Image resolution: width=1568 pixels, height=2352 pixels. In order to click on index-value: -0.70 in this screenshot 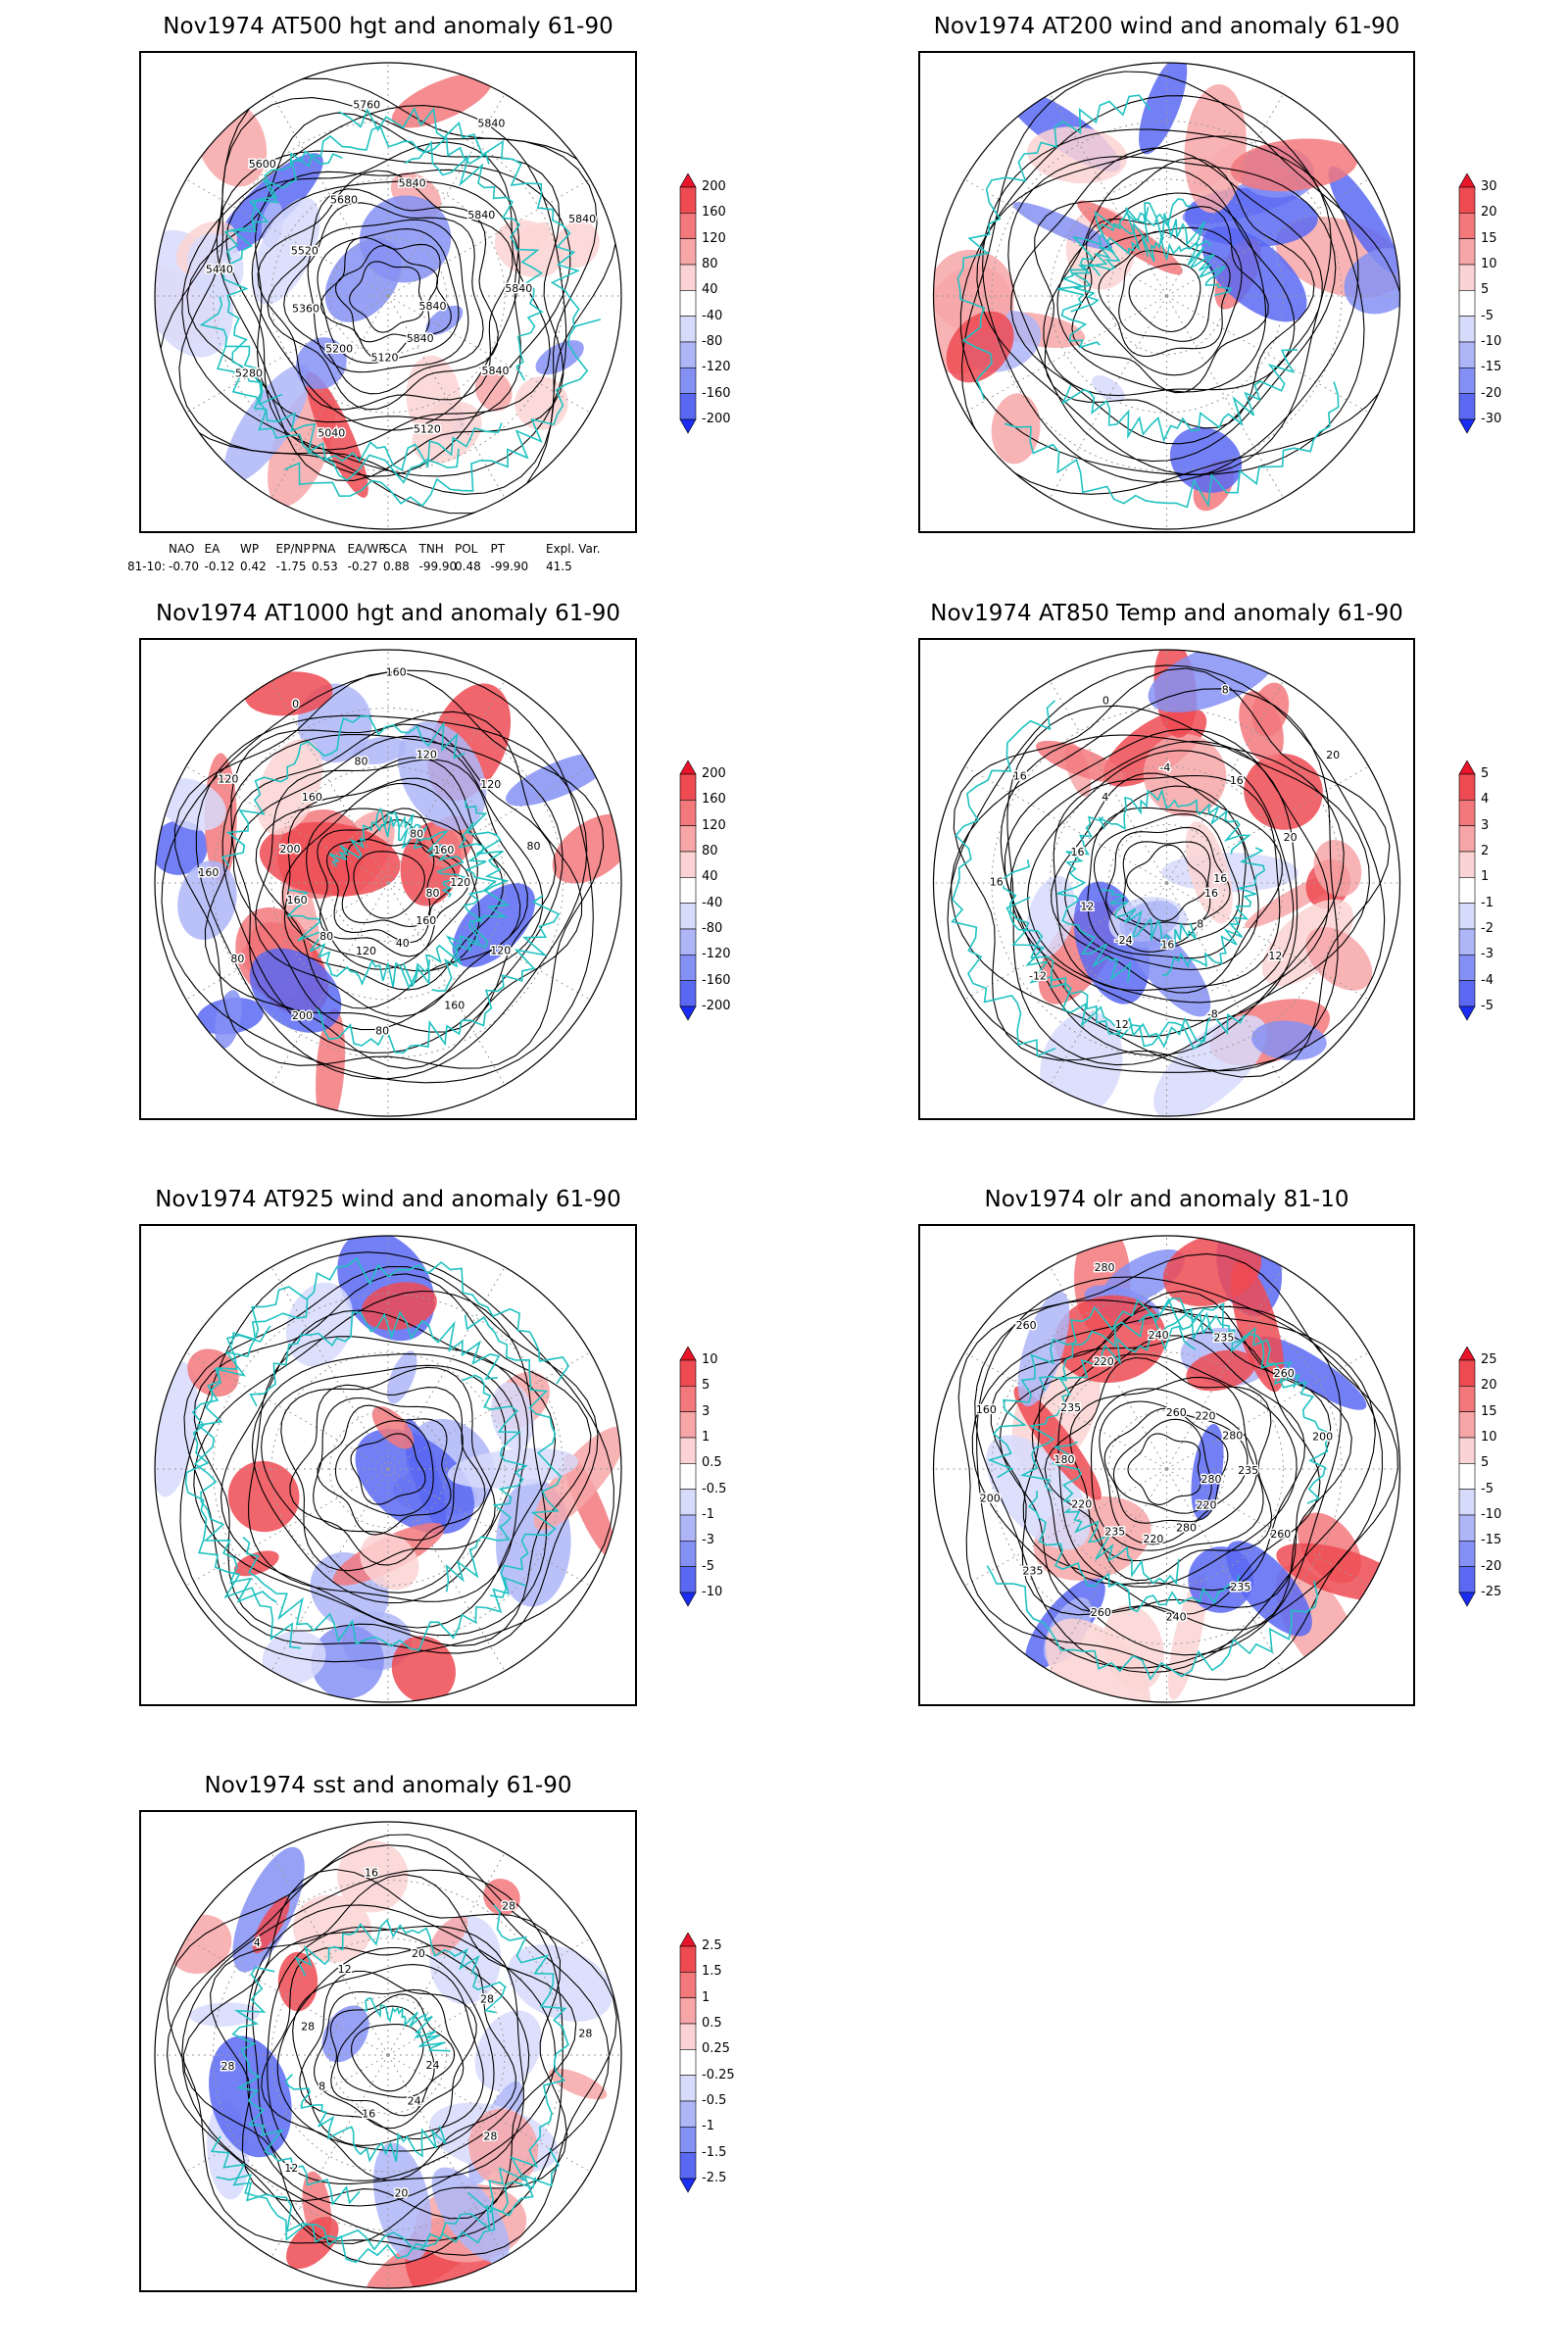, I will do `click(184, 566)`.